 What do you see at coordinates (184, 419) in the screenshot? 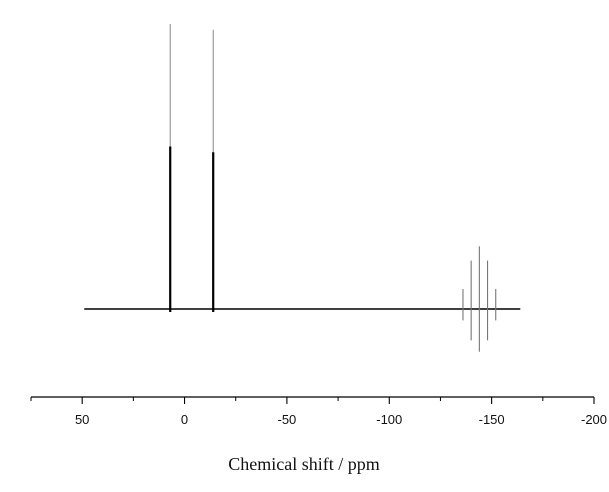
I see `x-tick-label: 0` at bounding box center [184, 419].